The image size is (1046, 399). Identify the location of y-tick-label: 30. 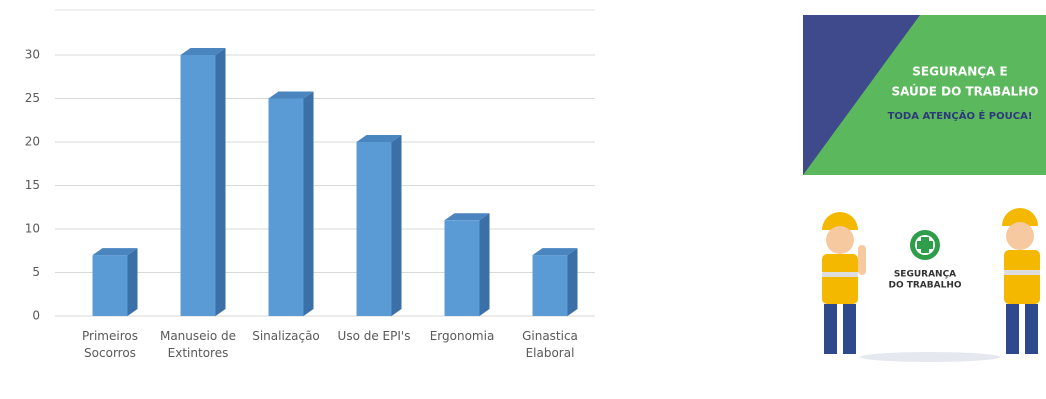
(32, 55).